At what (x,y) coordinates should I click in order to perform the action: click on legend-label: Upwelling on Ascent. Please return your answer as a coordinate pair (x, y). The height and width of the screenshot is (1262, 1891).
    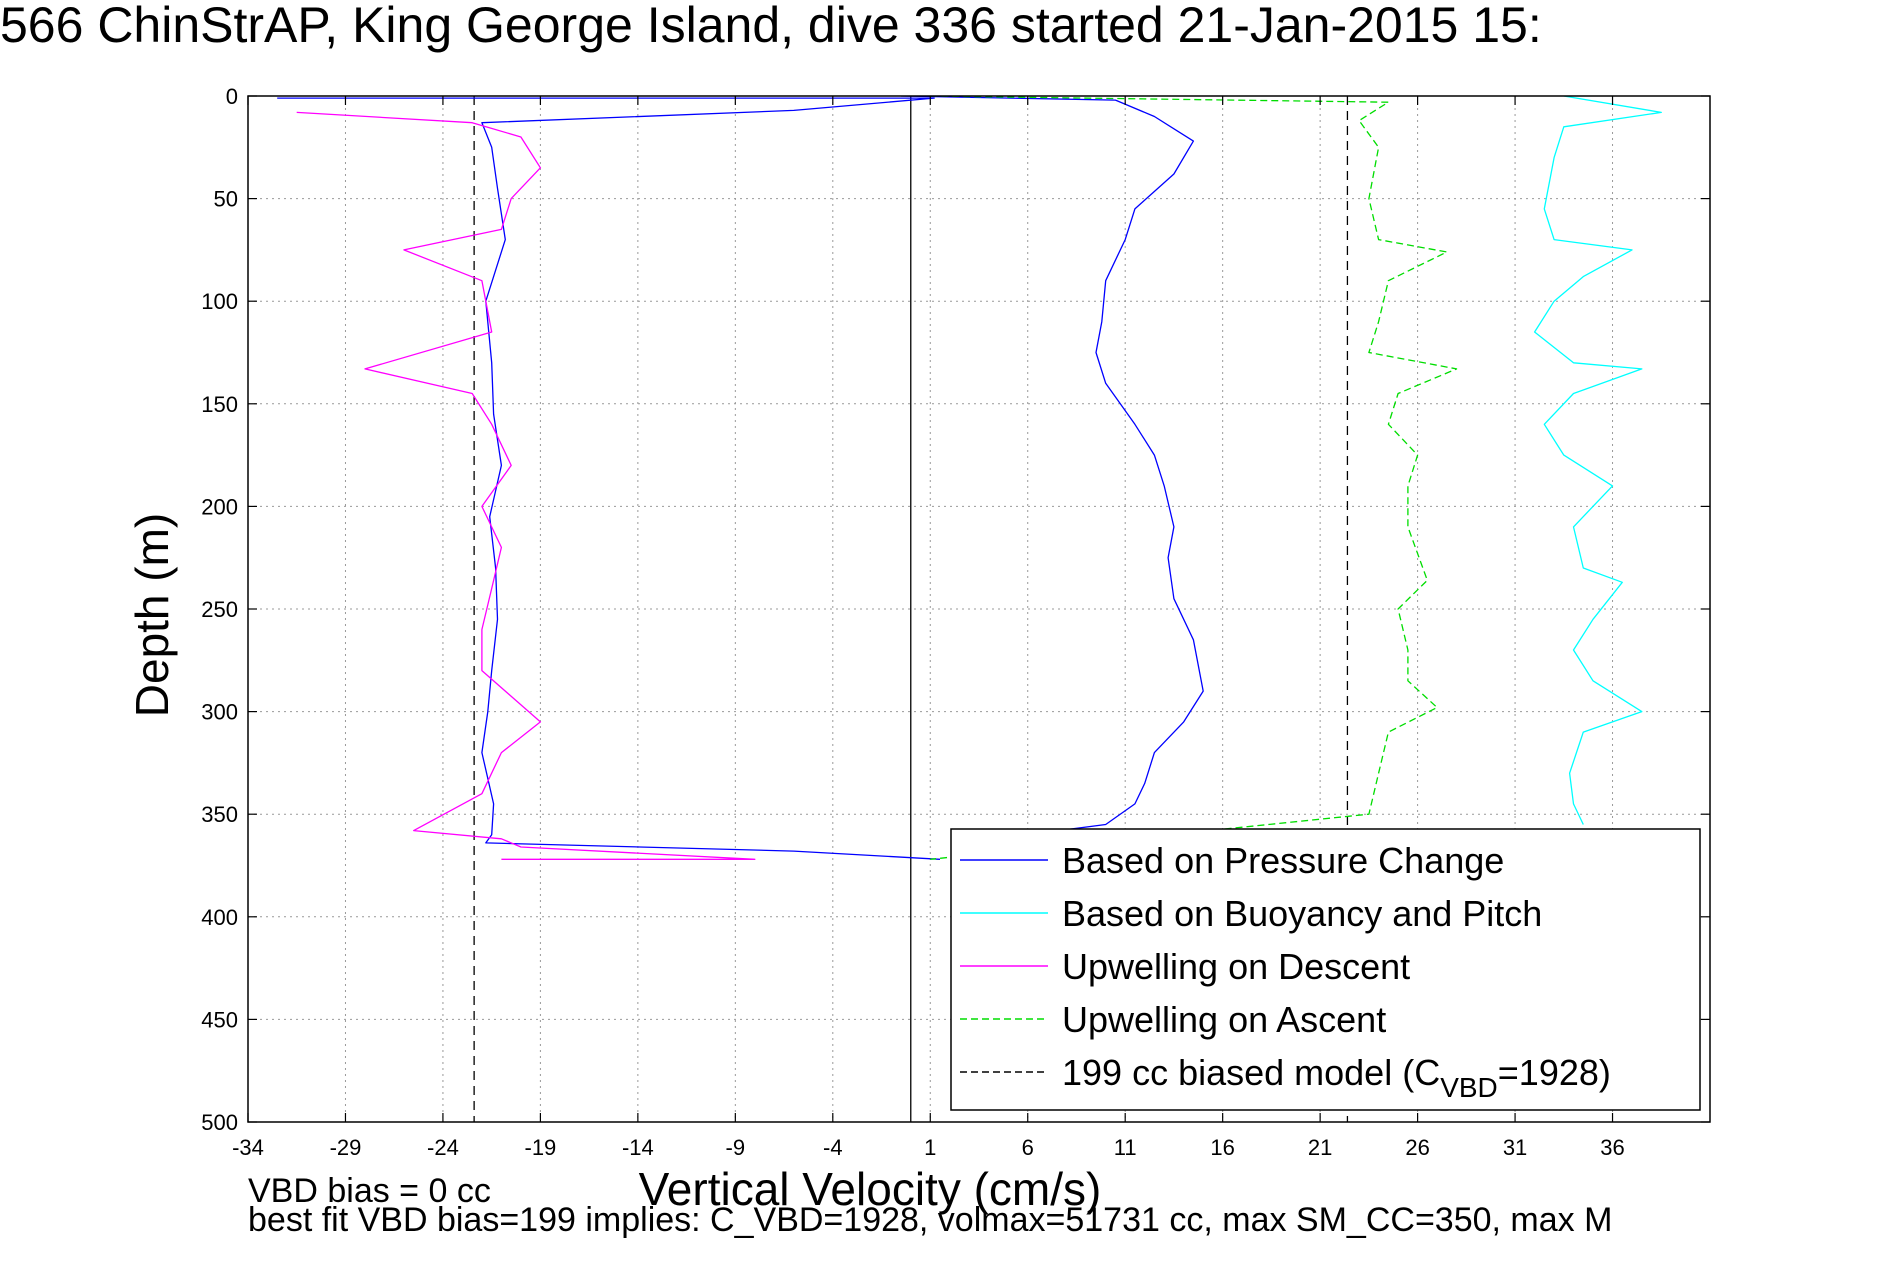
    Looking at the image, I should click on (1224, 1019).